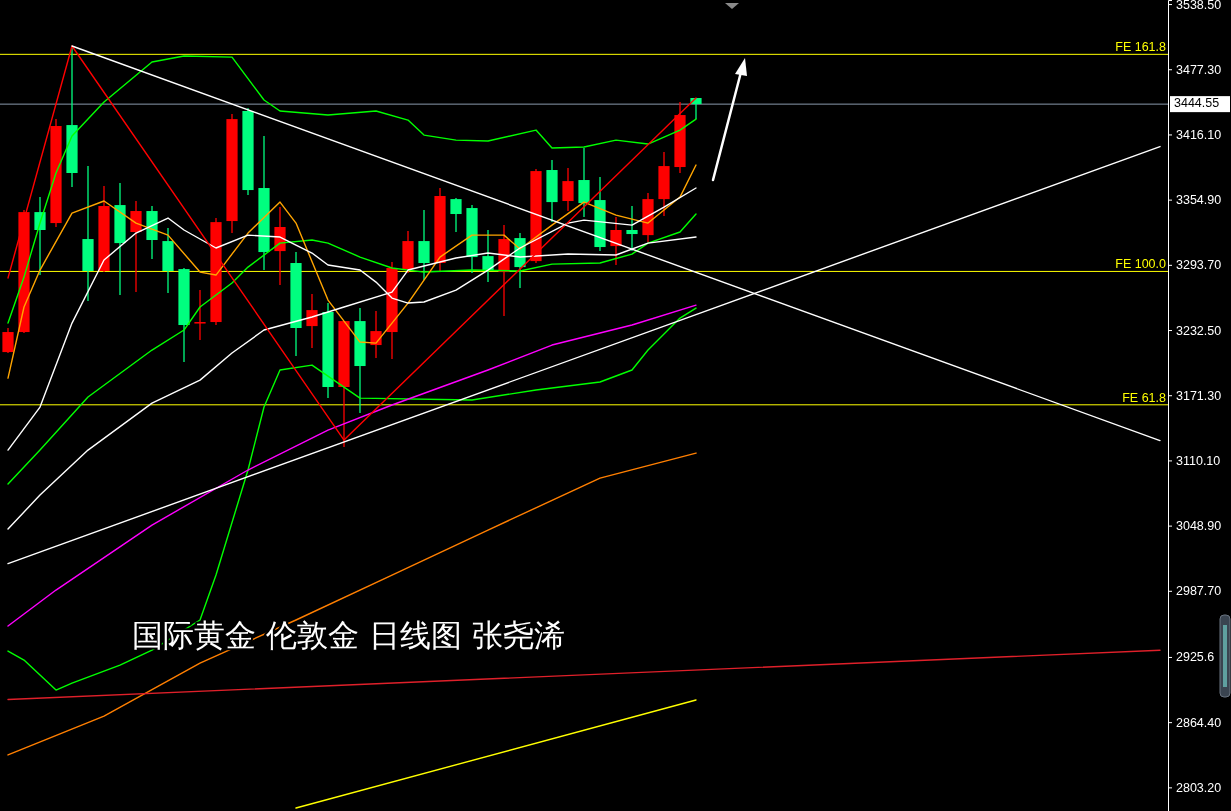 This screenshot has width=1231, height=811. Describe the element at coordinates (1141, 47) in the screenshot. I see `ref-line-label: FE 161.8` at that location.